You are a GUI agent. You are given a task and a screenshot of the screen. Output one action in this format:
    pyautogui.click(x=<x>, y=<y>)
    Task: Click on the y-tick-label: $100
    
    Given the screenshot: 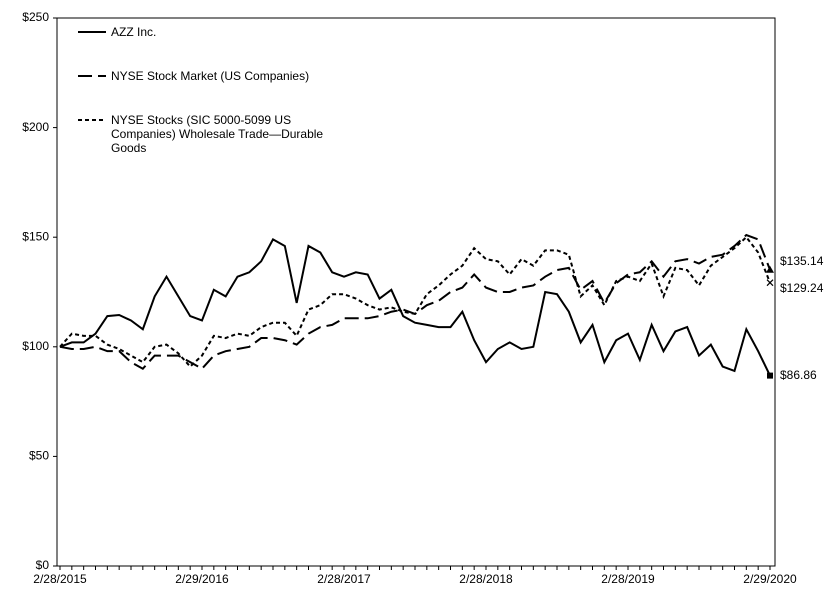 What is the action you would take?
    pyautogui.click(x=35, y=346)
    